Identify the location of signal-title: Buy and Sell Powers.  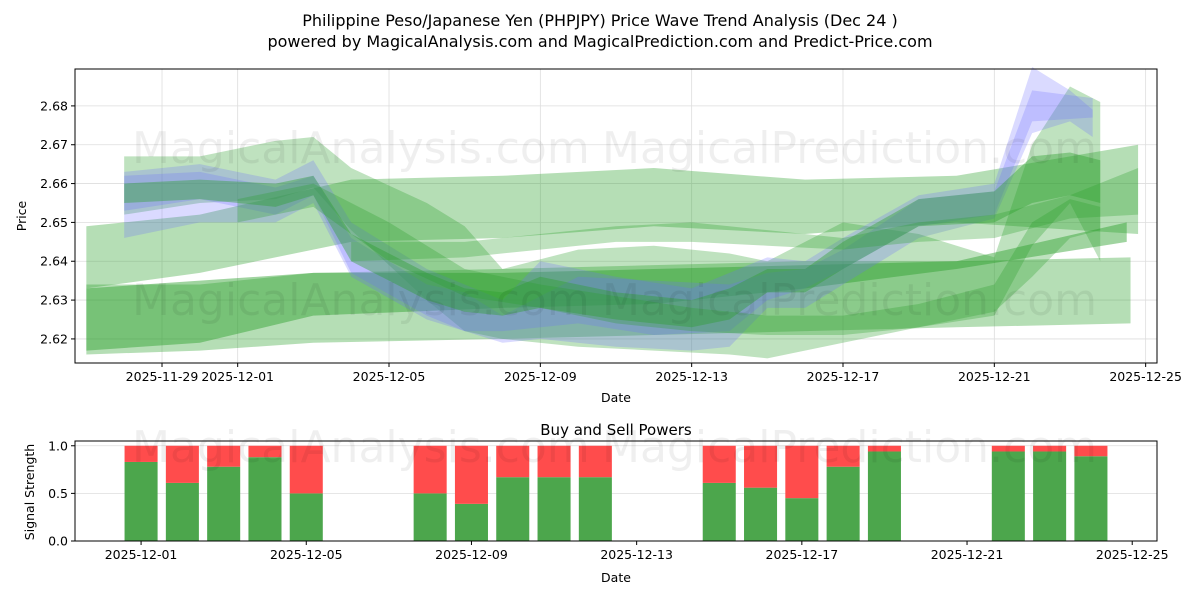
(616, 430).